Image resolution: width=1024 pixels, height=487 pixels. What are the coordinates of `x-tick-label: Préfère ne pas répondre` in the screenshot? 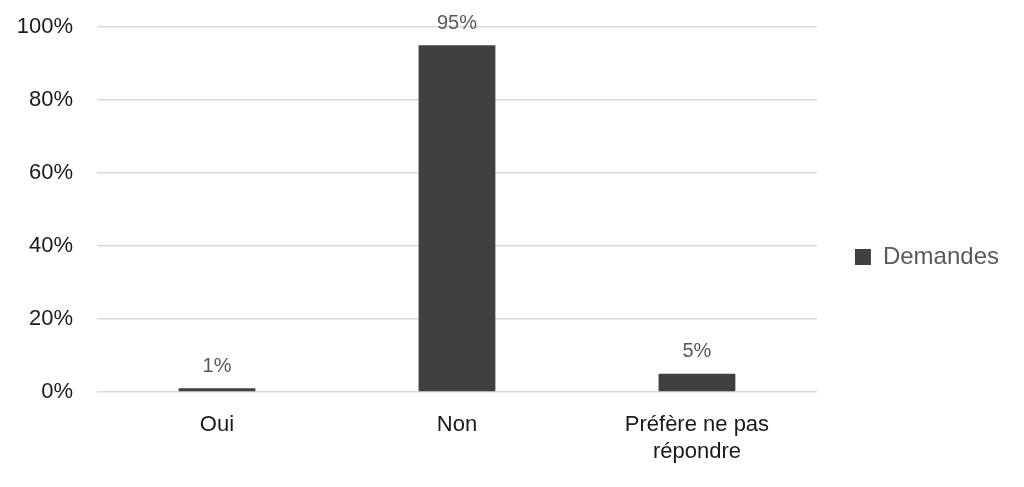 It's located at (697, 437).